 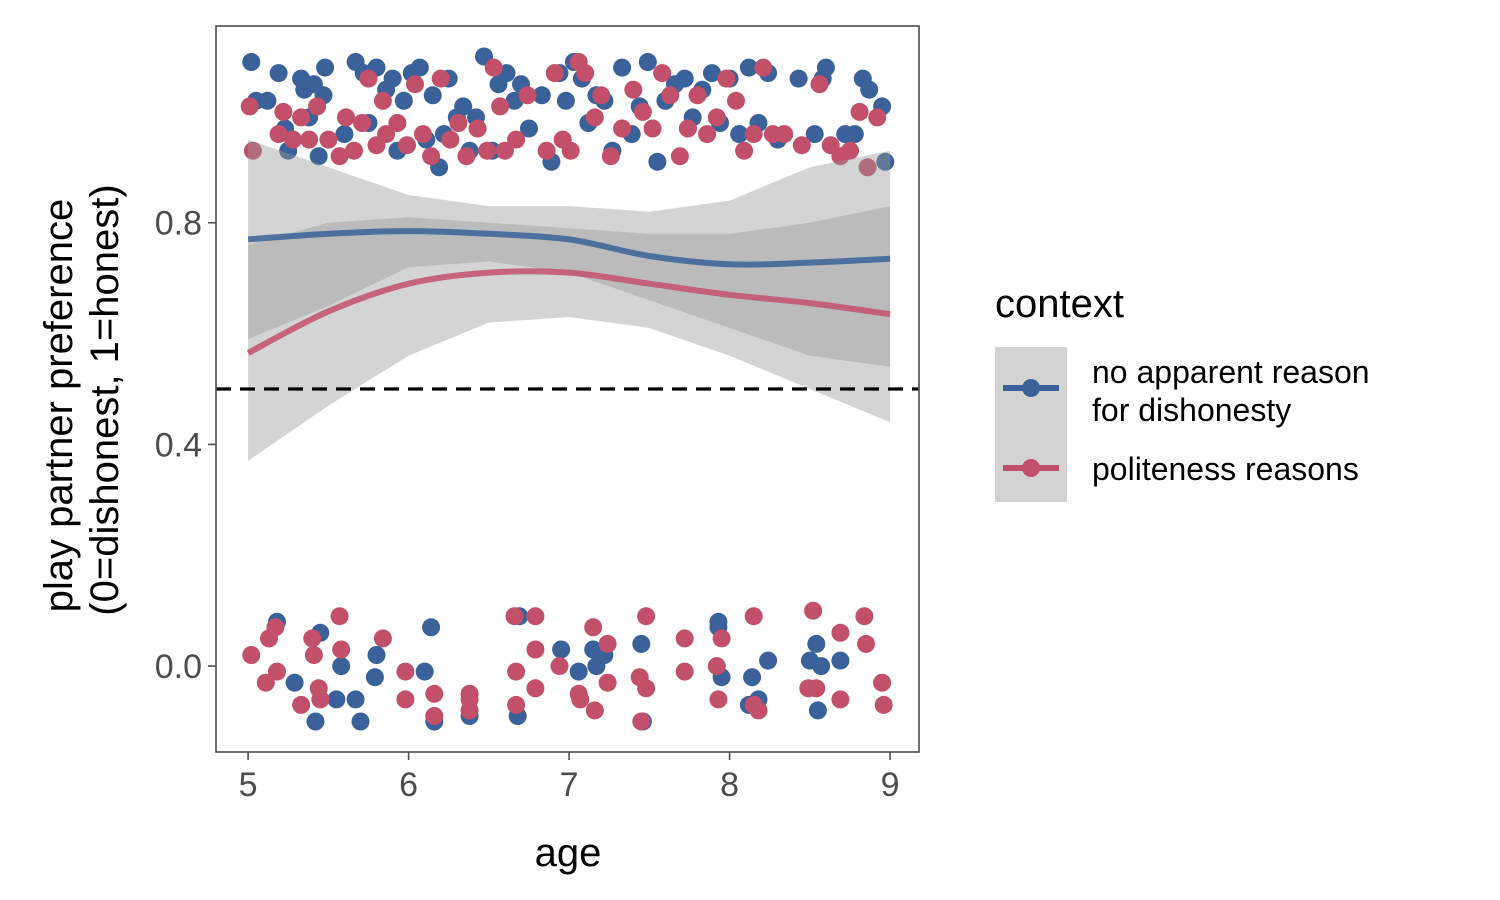 What do you see at coordinates (890, 785) in the screenshot?
I see `x-tick-label-4: 9` at bounding box center [890, 785].